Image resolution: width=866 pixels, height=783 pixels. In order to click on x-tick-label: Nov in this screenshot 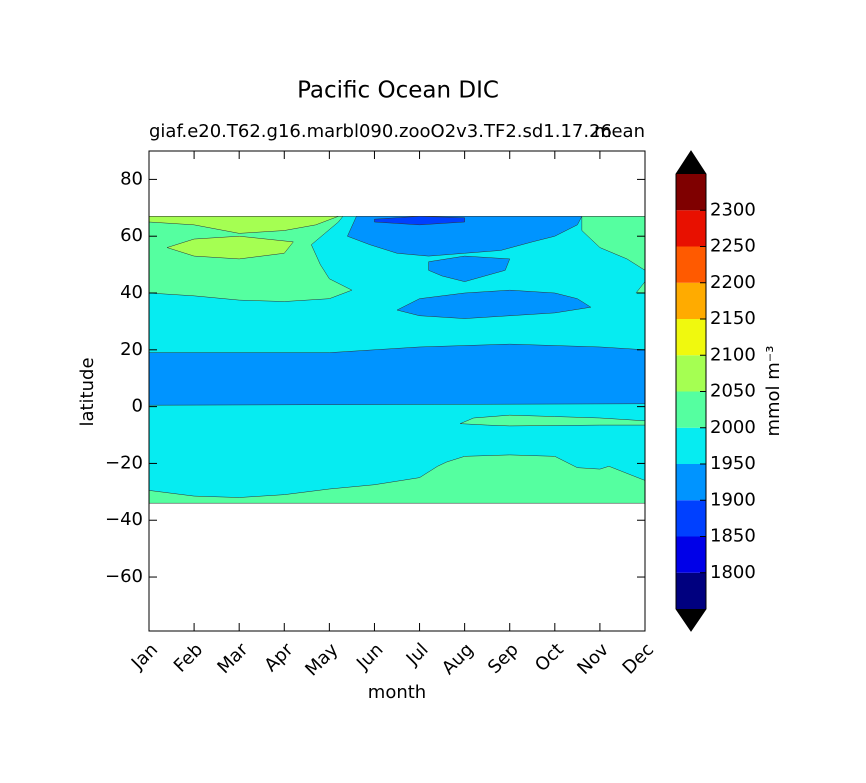, I will do `click(593, 659)`.